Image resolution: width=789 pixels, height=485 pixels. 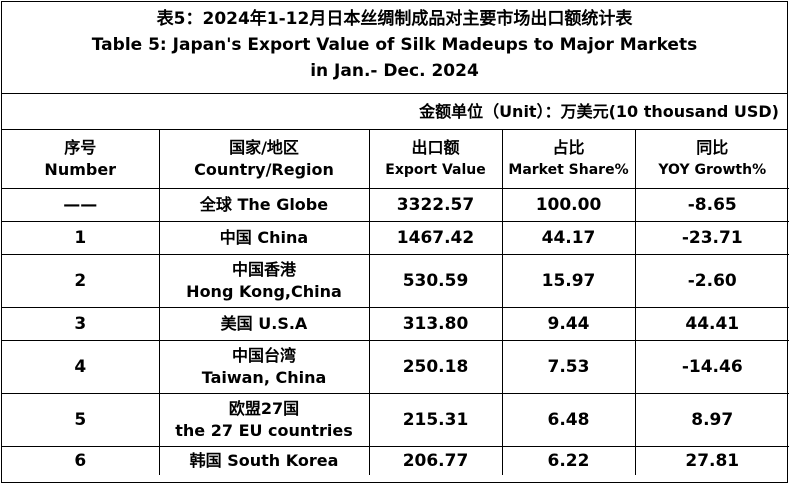 I want to click on table-row: 6 韩国 South Korea 206.77 6.22 27.81, so click(x=395, y=460).